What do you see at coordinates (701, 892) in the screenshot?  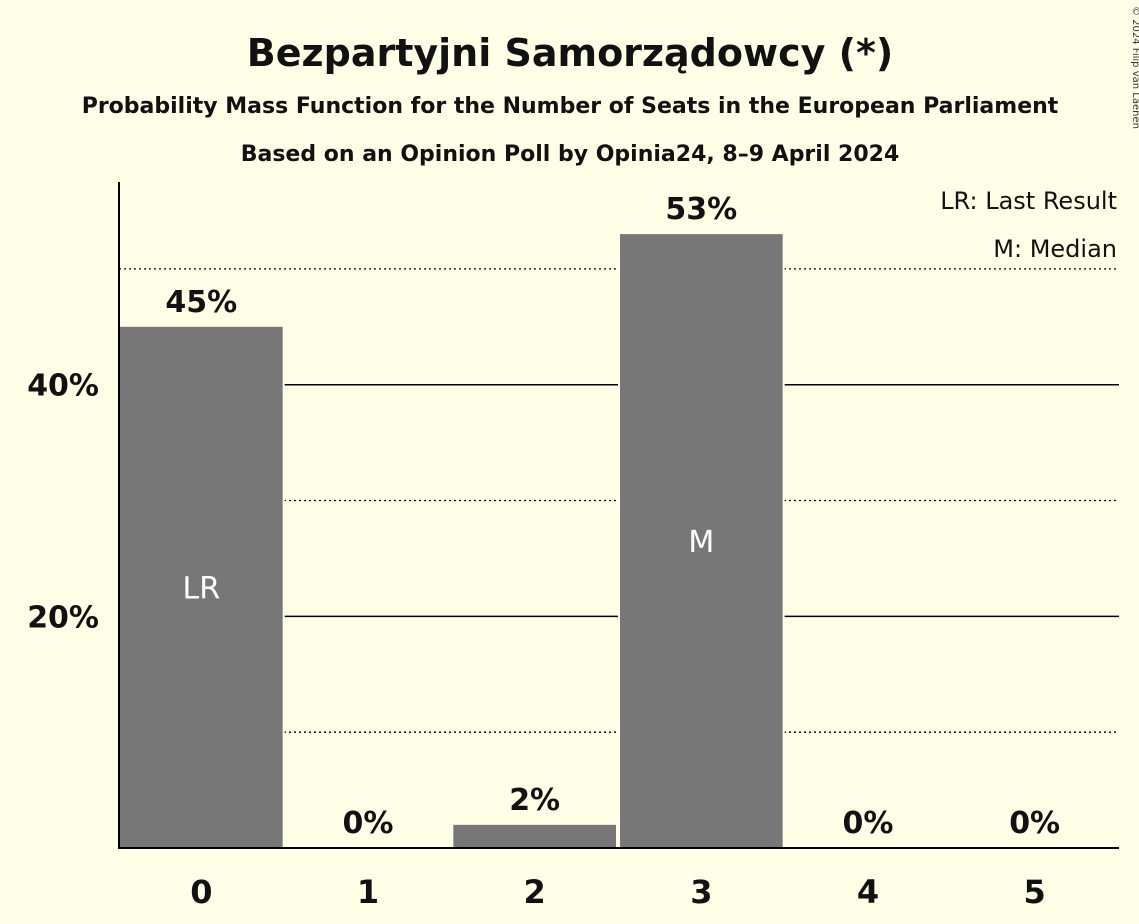 I see `x-tick-label: 3` at bounding box center [701, 892].